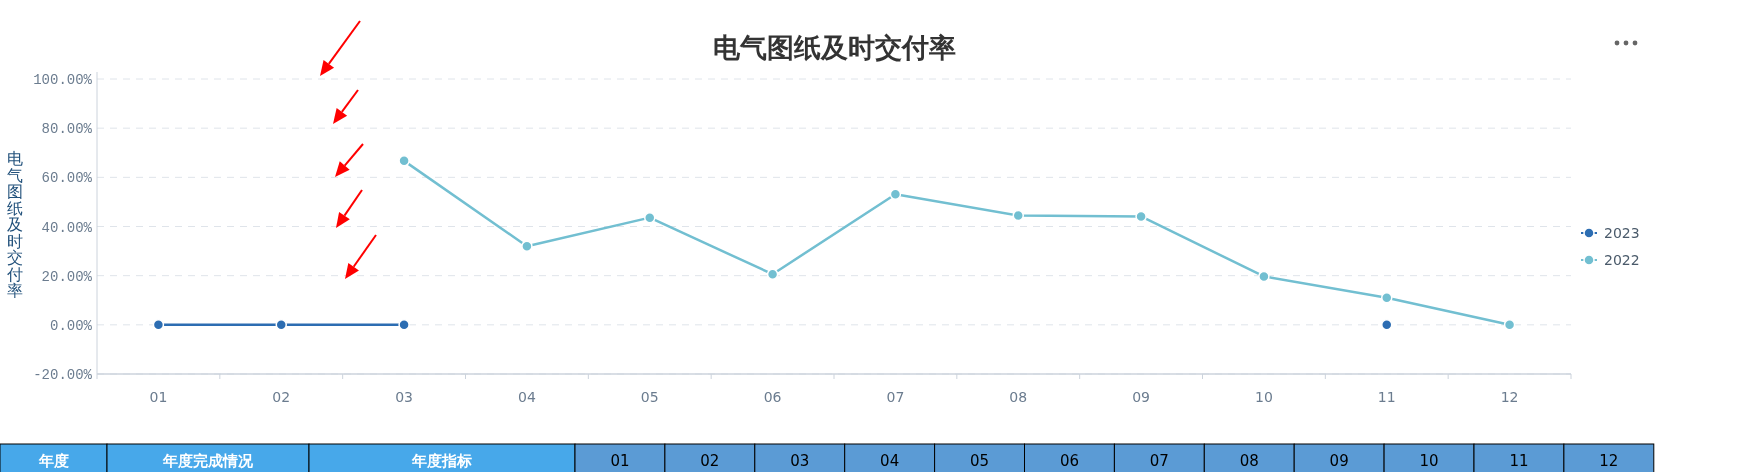 This screenshot has height=472, width=1738. What do you see at coordinates (441, 461) in the screenshot?
I see `text: 年度指标` at bounding box center [441, 461].